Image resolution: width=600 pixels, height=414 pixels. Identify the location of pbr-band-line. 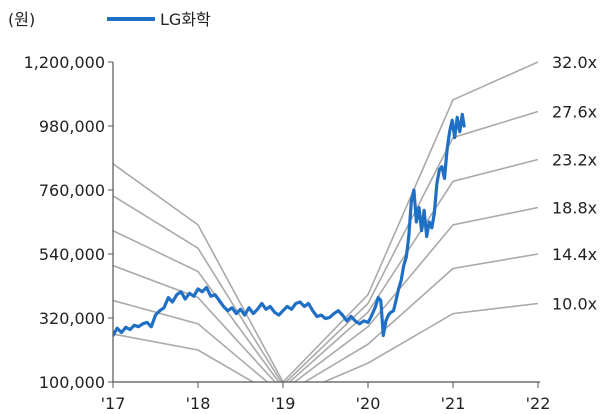
(326, 342).